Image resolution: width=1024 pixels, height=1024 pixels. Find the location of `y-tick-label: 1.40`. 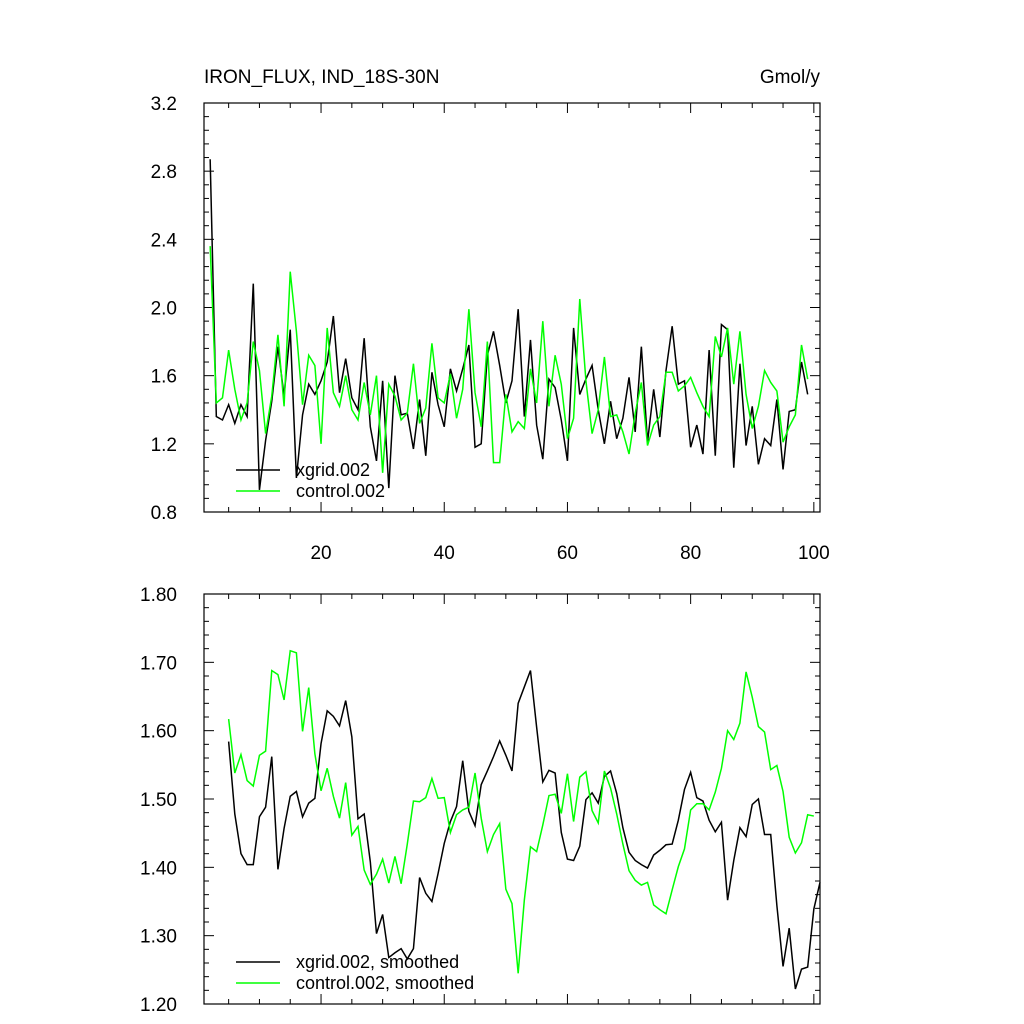

y-tick-label: 1.40 is located at coordinates (158, 868).